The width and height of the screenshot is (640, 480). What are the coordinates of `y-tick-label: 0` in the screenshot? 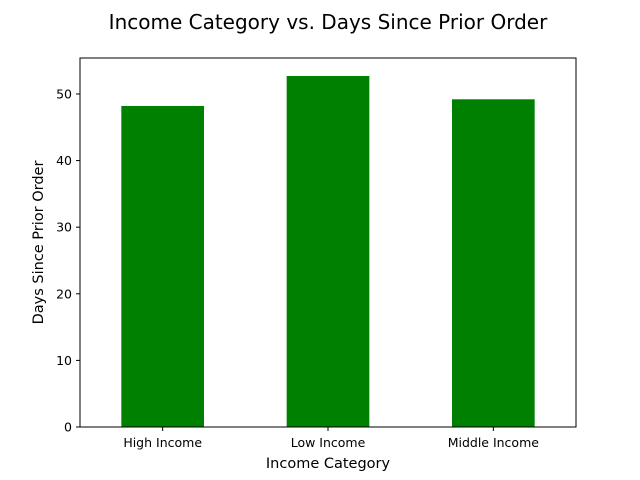 It's located at (68, 427).